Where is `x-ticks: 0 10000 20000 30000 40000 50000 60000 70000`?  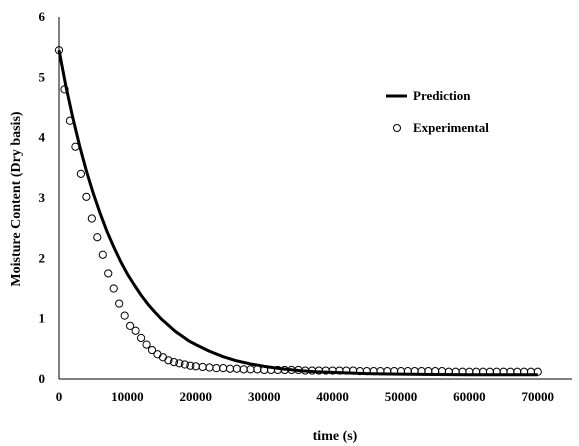 x-ticks: 0 10000 20000 30000 40000 50000 60000 70000 is located at coordinates (305, 396).